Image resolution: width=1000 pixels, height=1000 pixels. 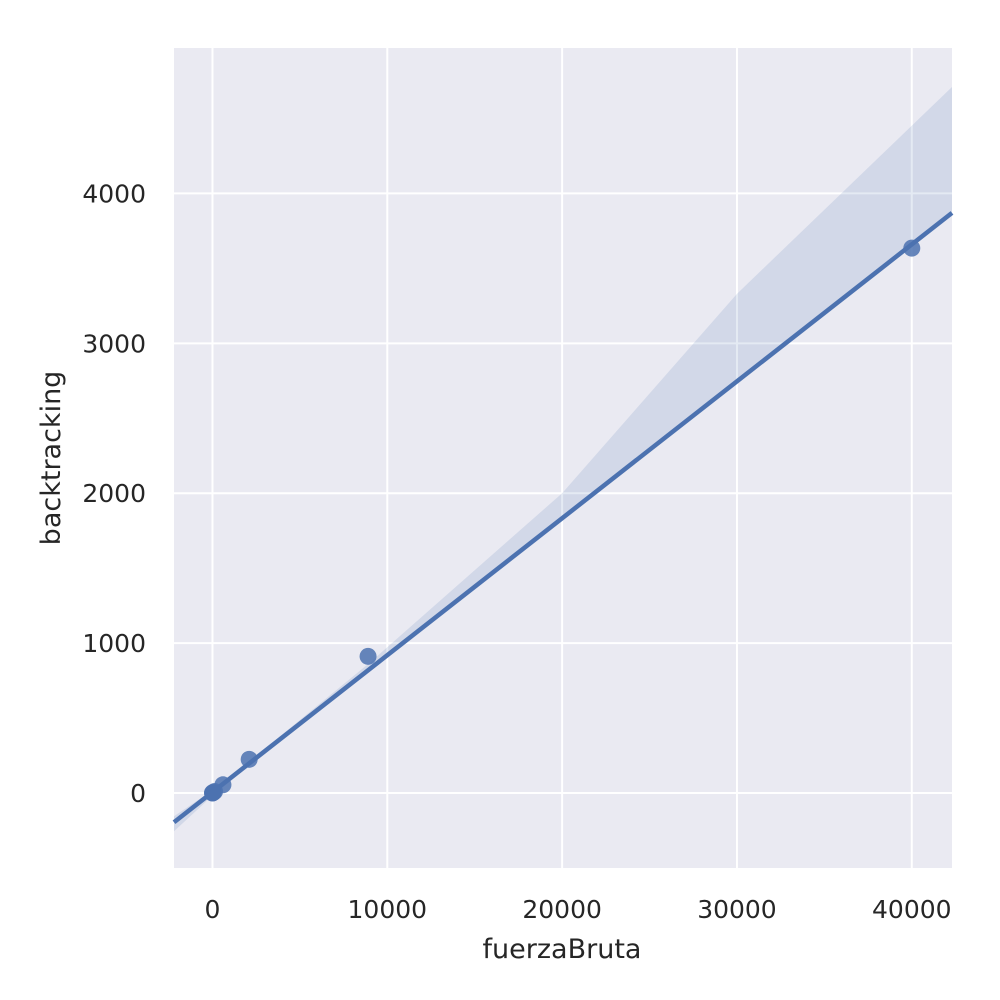 I want to click on x-tick-labels: 0 10000 20000 30000 40000, so click(x=578, y=909).